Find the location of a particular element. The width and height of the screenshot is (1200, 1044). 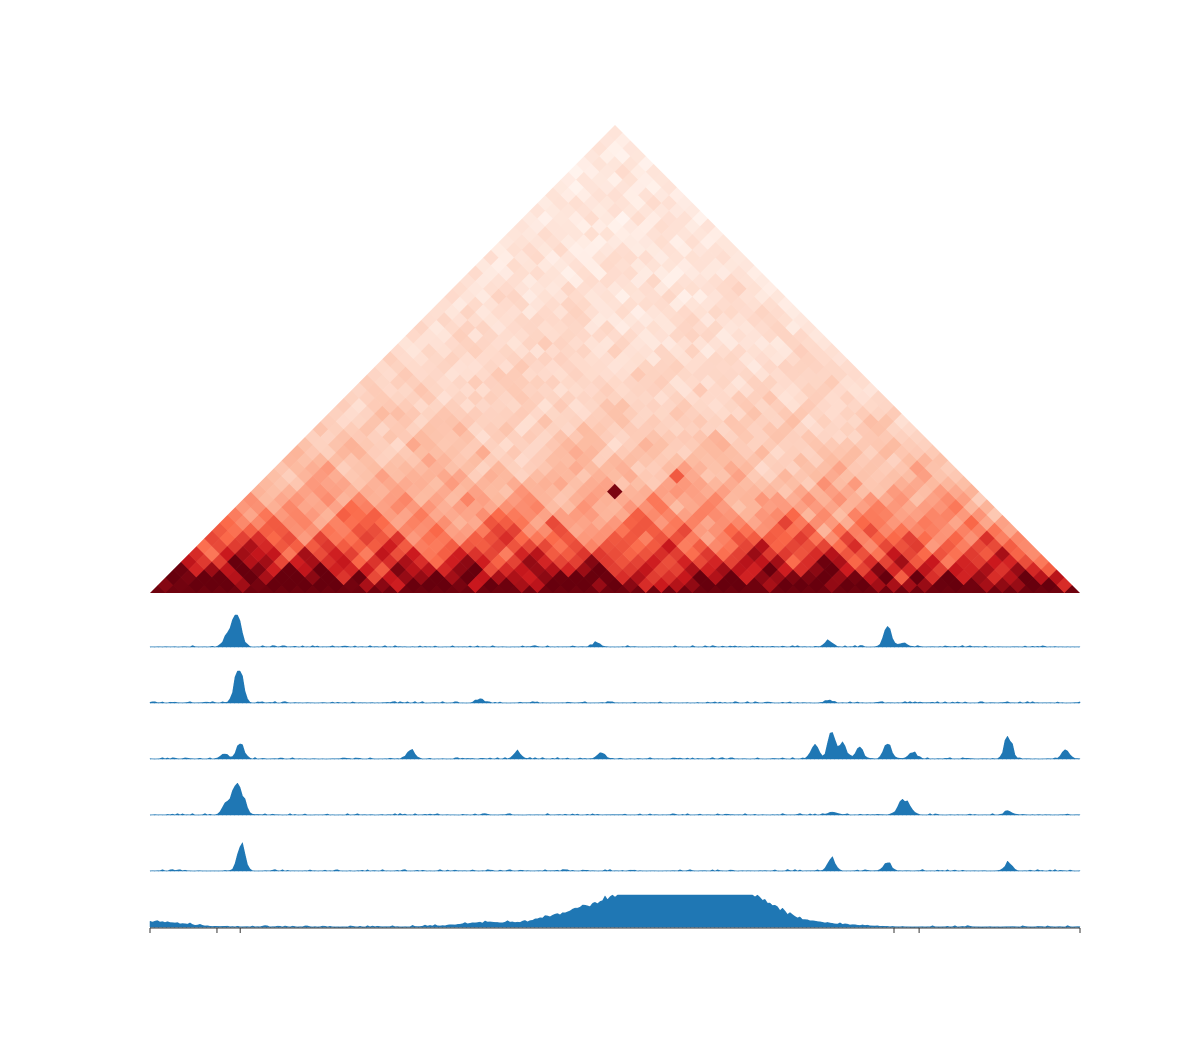

genomic-axis is located at coordinates (615, 930).